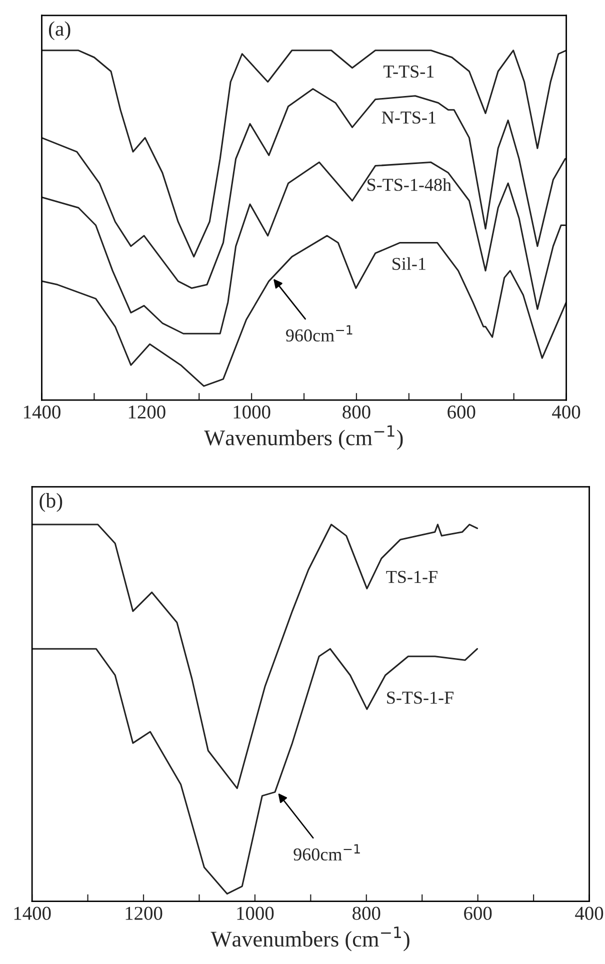  What do you see at coordinates (412, 576) in the screenshot?
I see `series-label: TS-1-F` at bounding box center [412, 576].